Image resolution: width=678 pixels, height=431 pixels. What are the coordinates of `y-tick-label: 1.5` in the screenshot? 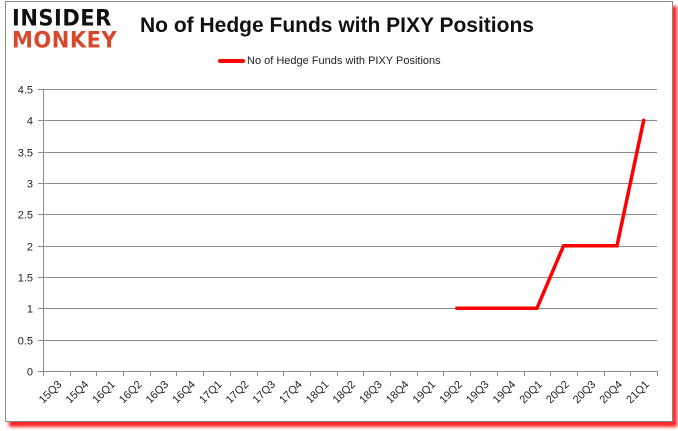 It's located at (25, 279).